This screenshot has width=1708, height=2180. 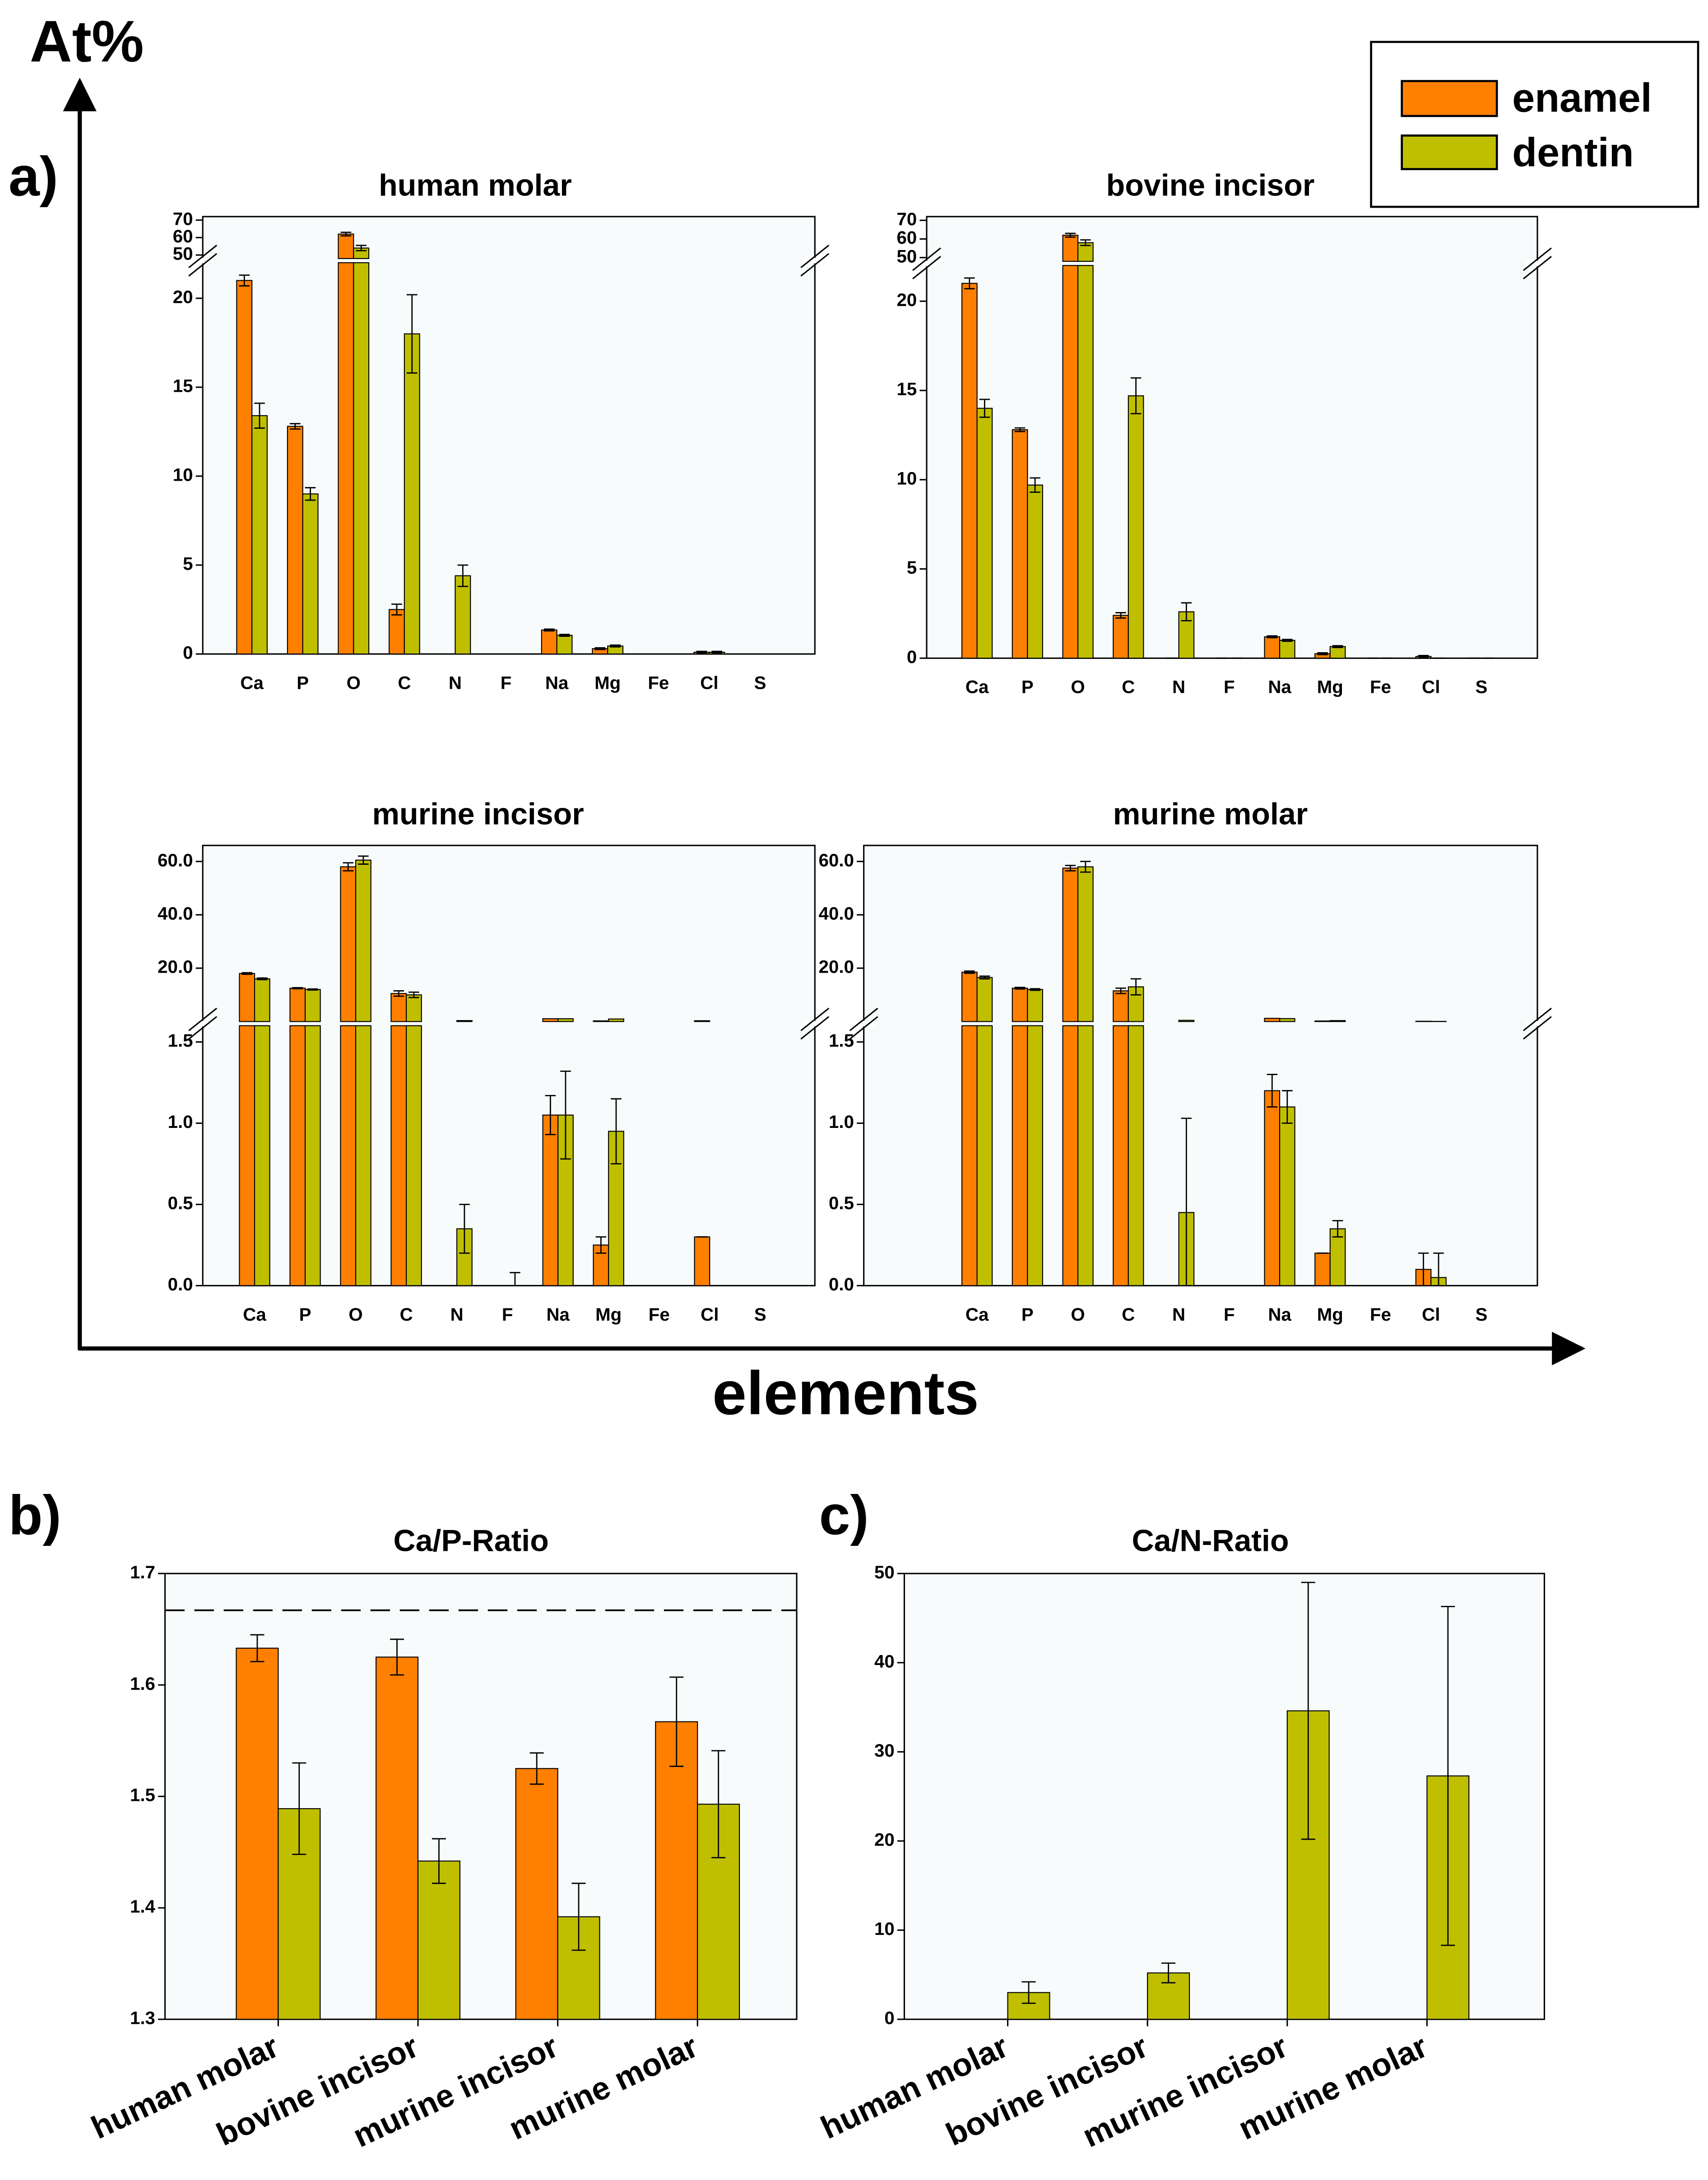 What do you see at coordinates (709, 683) in the screenshot?
I see `x-tick-label: Cl` at bounding box center [709, 683].